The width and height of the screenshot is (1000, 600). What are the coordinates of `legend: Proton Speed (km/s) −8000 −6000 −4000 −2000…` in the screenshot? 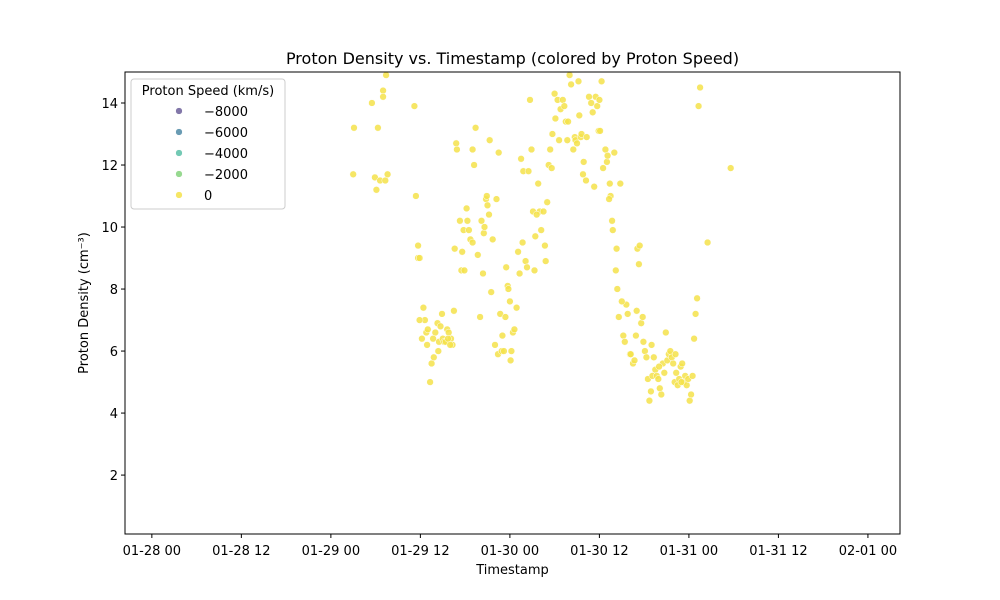 It's located at (208, 144).